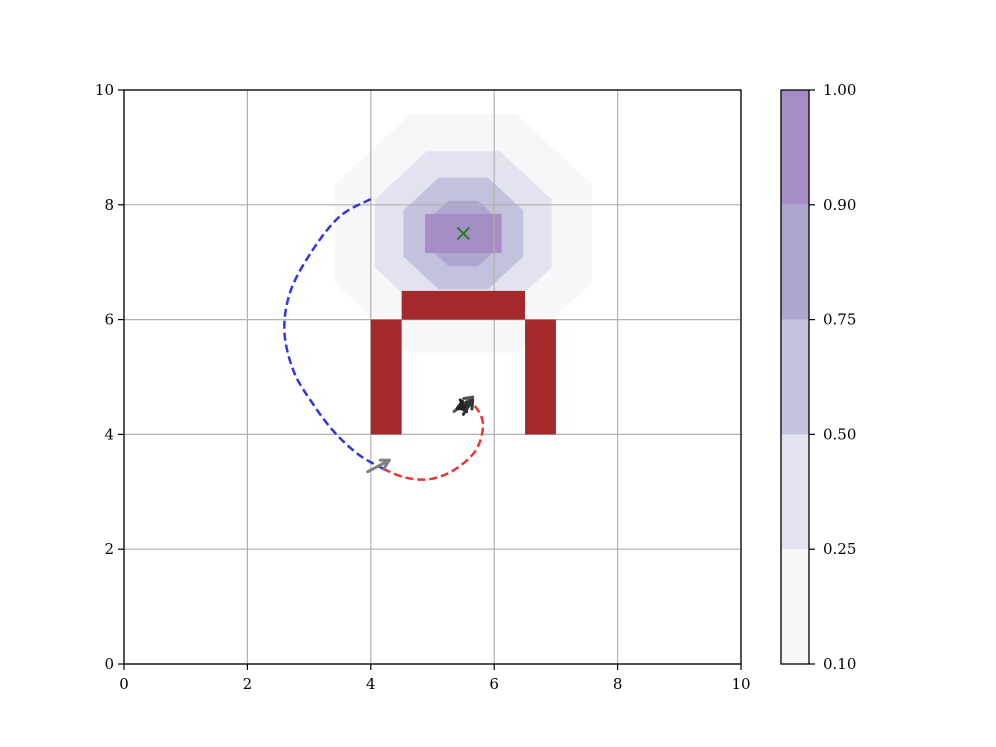 The height and width of the screenshot is (747, 996). I want to click on y-tick-label: 10, so click(104, 90).